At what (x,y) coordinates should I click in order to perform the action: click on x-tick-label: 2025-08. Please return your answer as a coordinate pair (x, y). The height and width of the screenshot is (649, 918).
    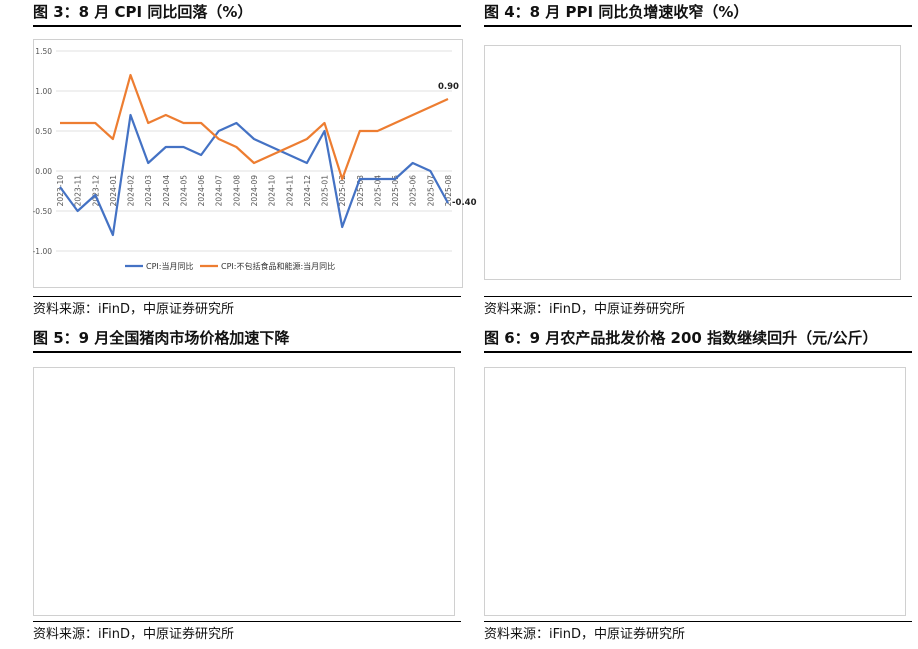
    Looking at the image, I should click on (448, 191).